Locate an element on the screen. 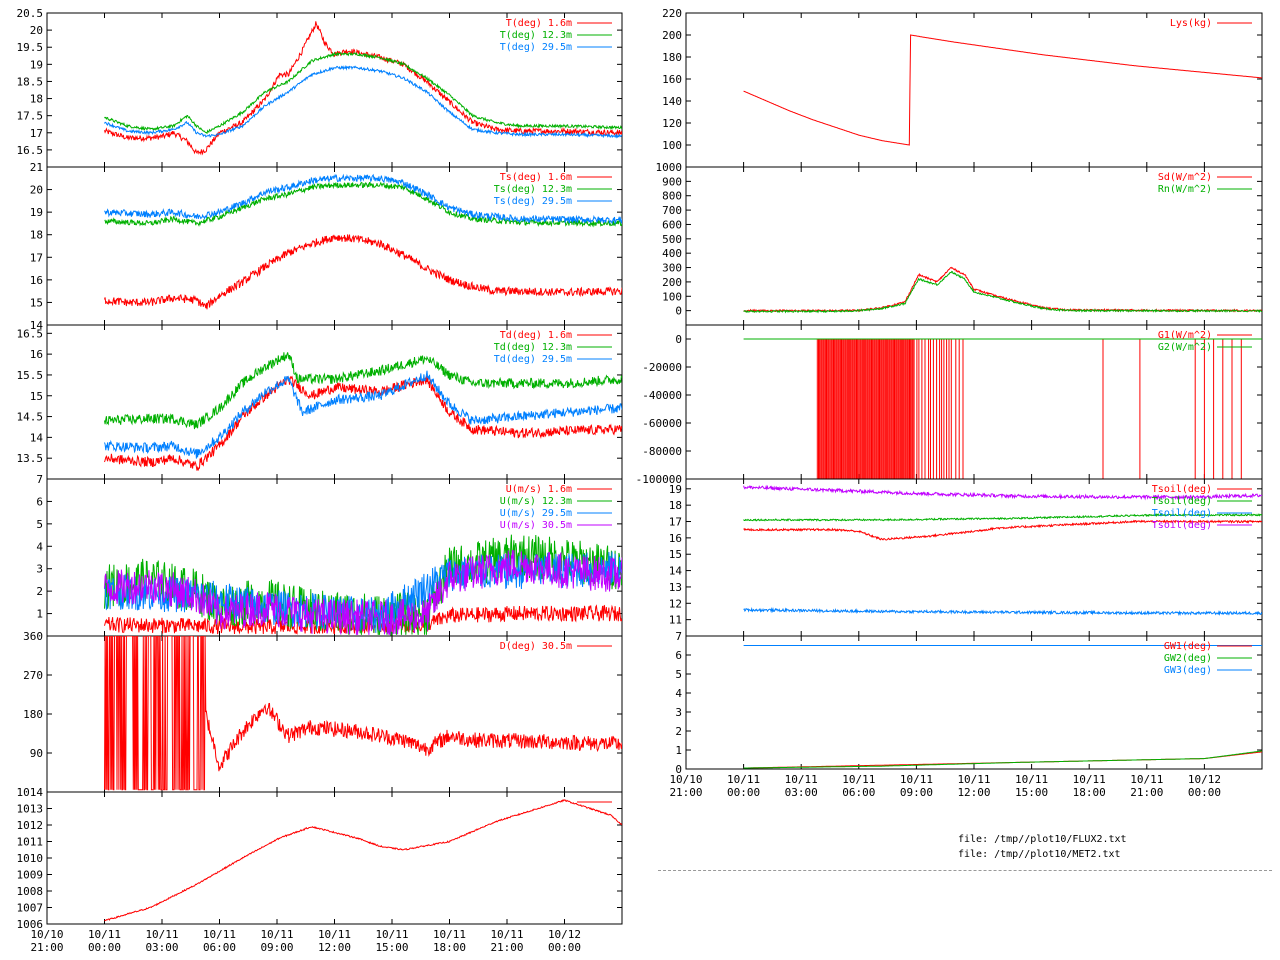 The image size is (1280, 960). y-tick-label: 360 is located at coordinates (33, 636).